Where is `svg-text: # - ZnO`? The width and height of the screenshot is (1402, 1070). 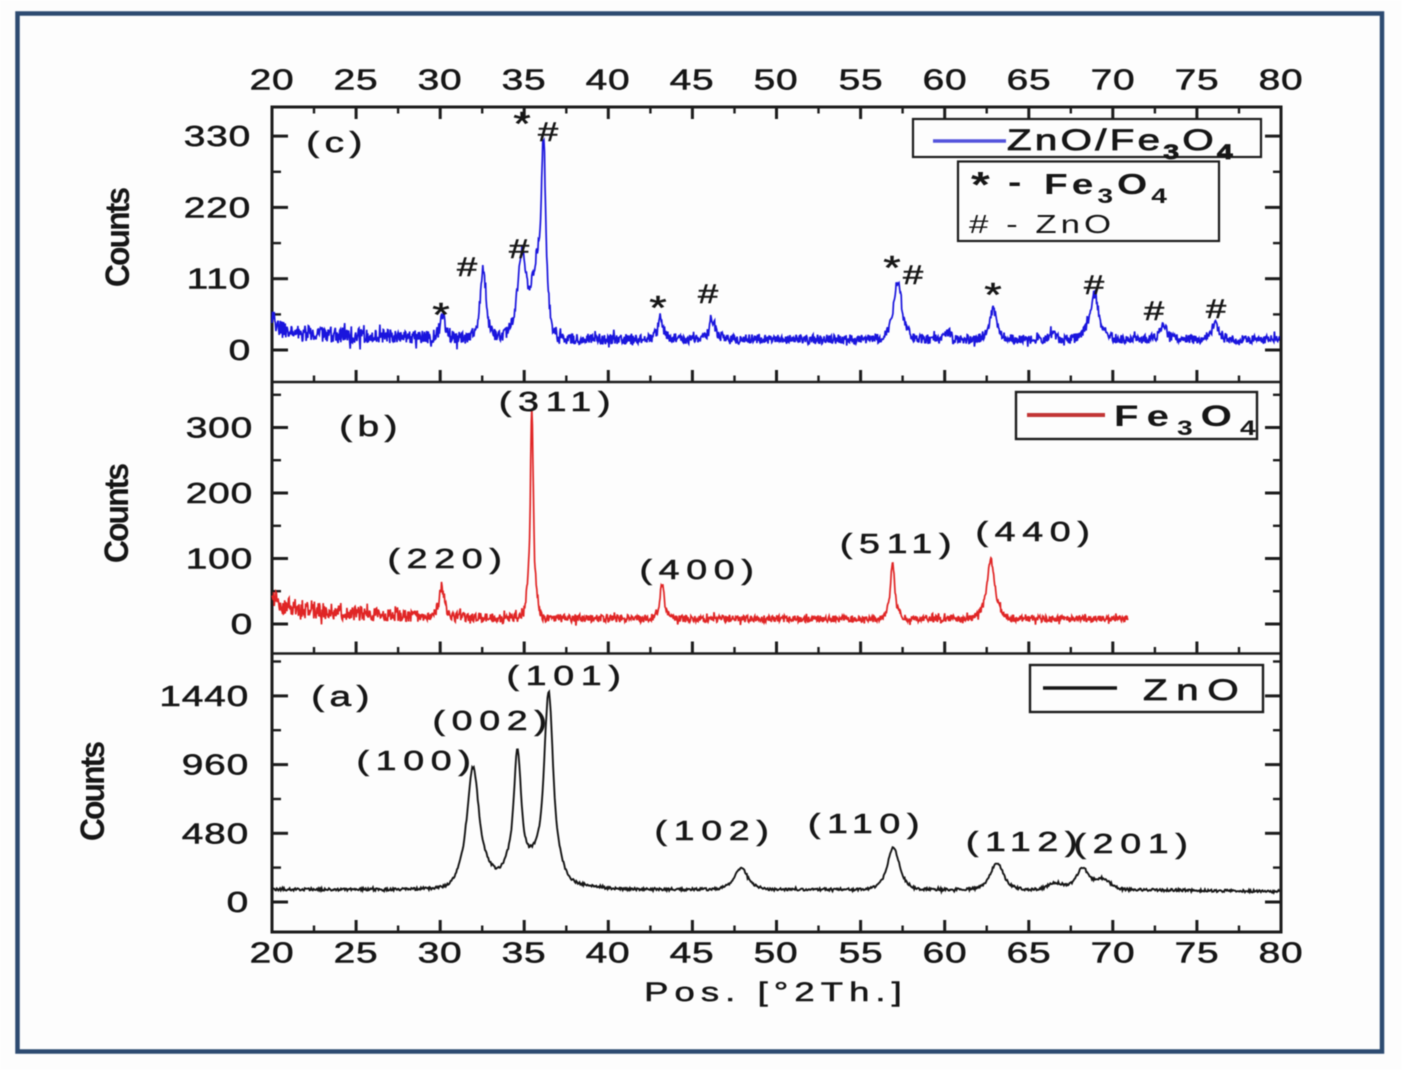
svg-text: # - ZnO is located at coordinates (1042, 224).